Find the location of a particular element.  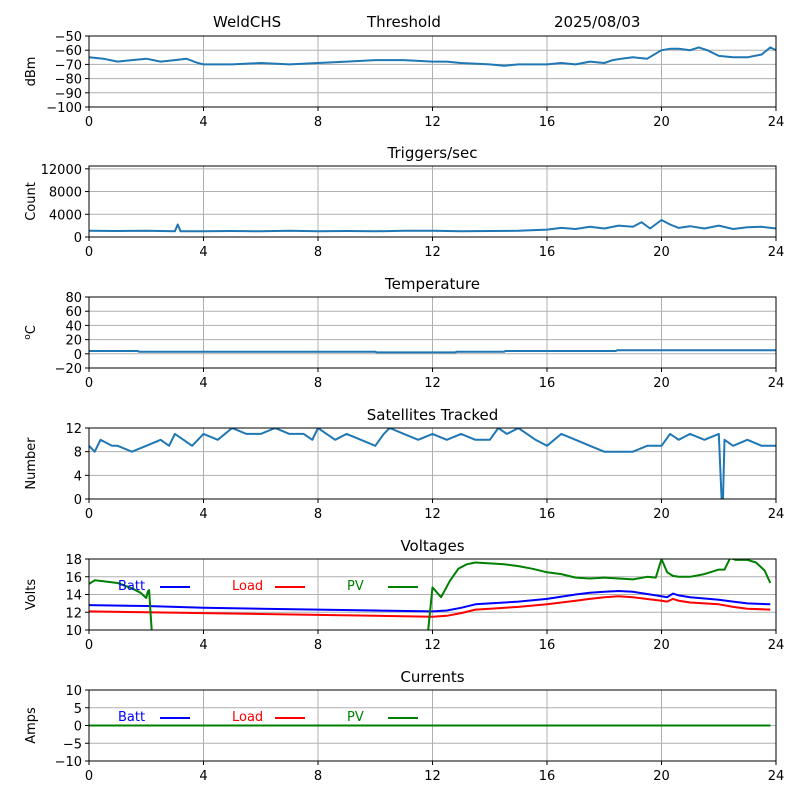

y-tick-label: −10 is located at coordinates (68, 762).